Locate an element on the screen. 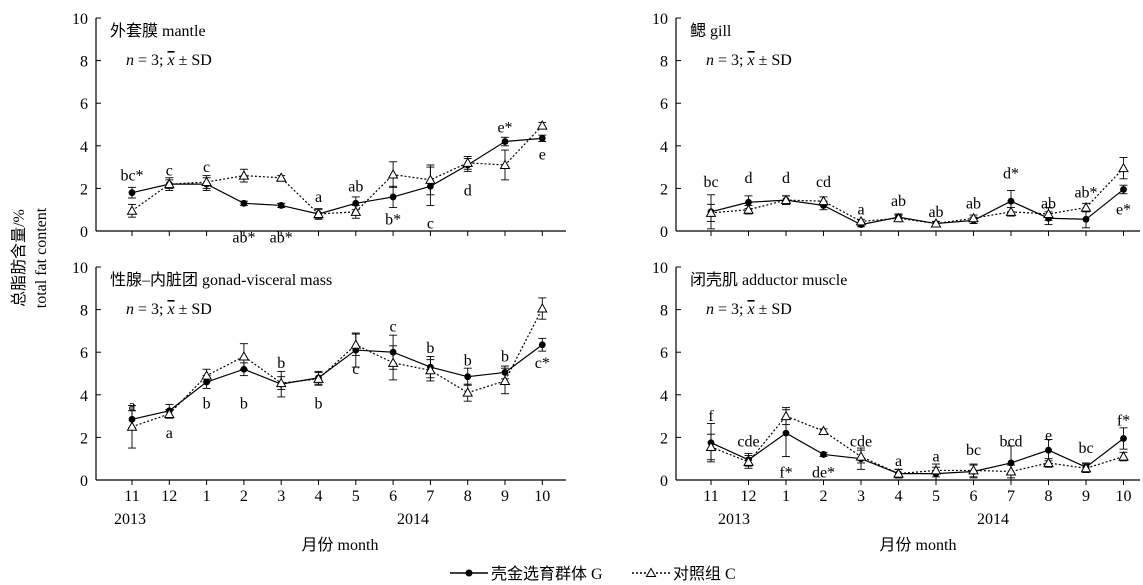 This screenshot has width=1143, height=585. legend-g-label: 壳金选育群体 G is located at coordinates (547, 574).